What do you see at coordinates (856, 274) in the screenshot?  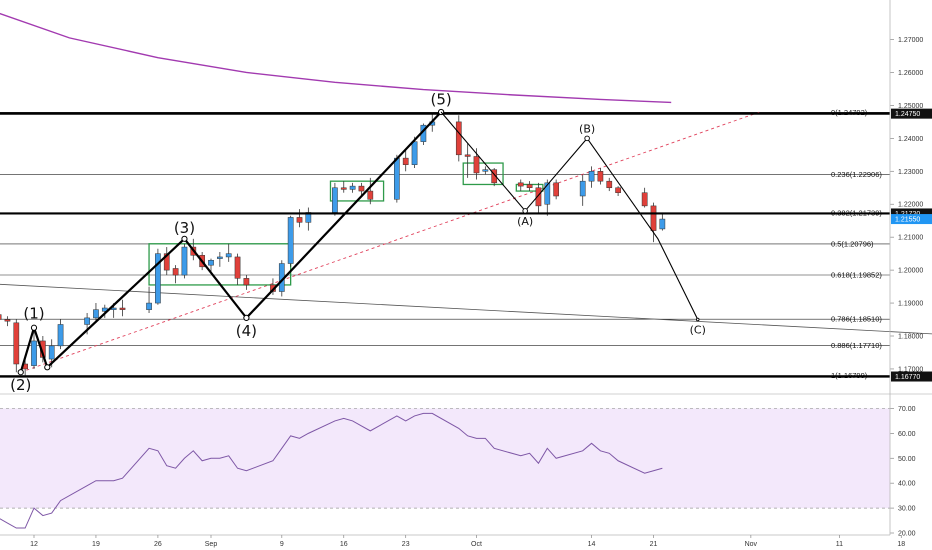 I see `fib-level-label: 0.618(1.19852)` at bounding box center [856, 274].